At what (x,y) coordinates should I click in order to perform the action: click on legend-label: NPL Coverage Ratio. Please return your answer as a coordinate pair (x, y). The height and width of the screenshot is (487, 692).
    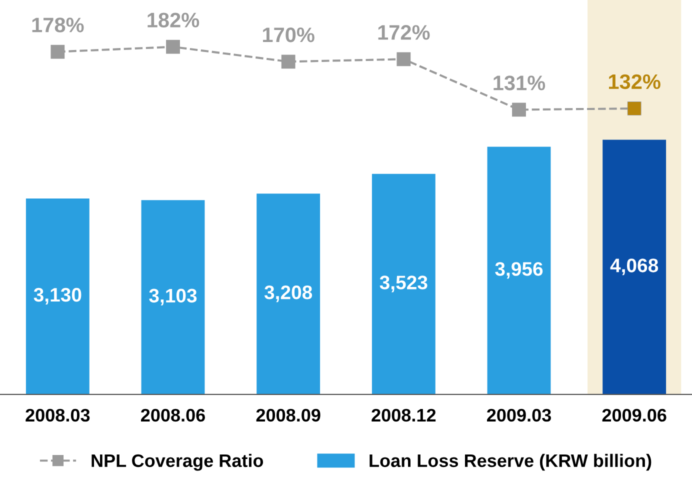
    Looking at the image, I should click on (178, 462).